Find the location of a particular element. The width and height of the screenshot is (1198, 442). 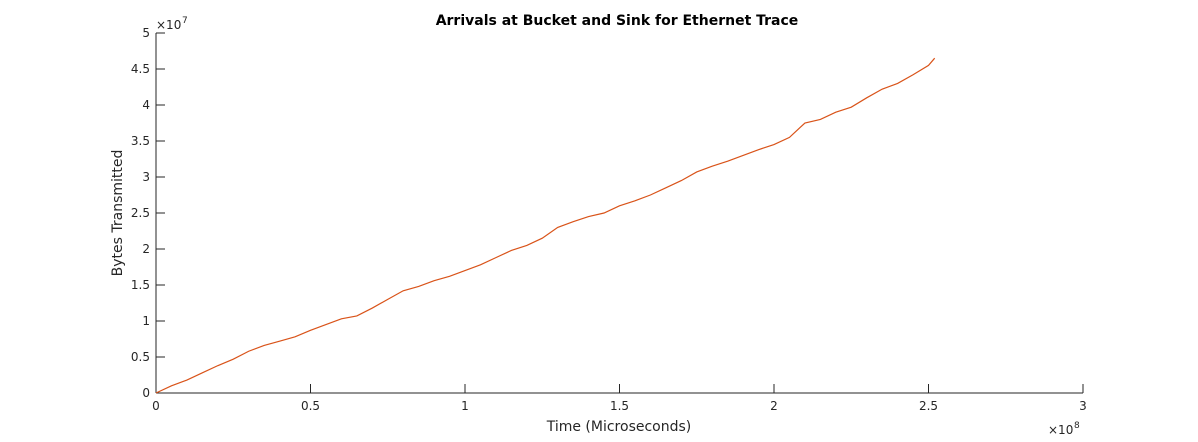

y-tick-label: 4.5 is located at coordinates (140, 69).